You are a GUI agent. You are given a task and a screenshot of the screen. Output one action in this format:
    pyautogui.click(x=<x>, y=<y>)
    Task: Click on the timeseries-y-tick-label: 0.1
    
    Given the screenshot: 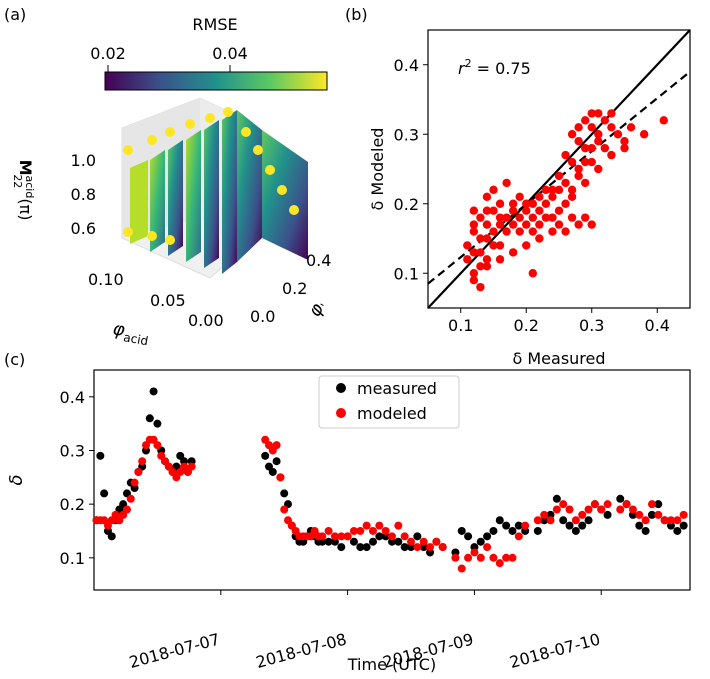 What is the action you would take?
    pyautogui.click(x=72, y=558)
    